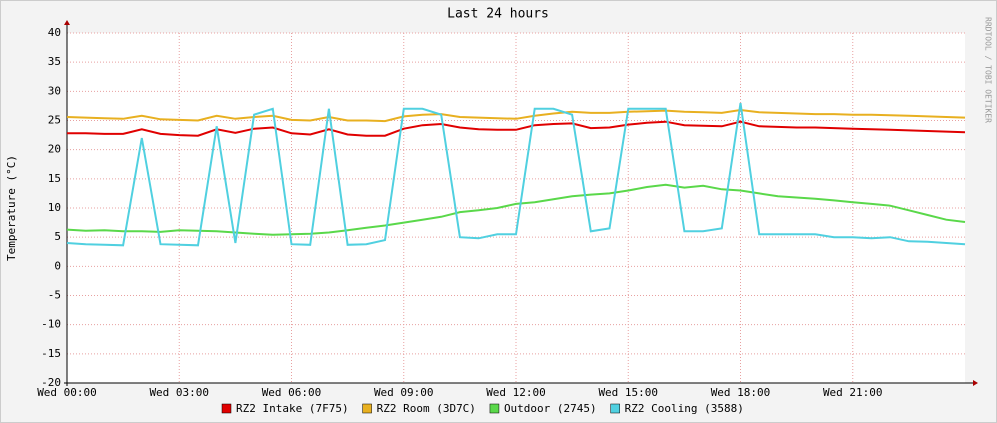  Describe the element at coordinates (54, 295) in the screenshot. I see `y-tick-label: -5` at that location.